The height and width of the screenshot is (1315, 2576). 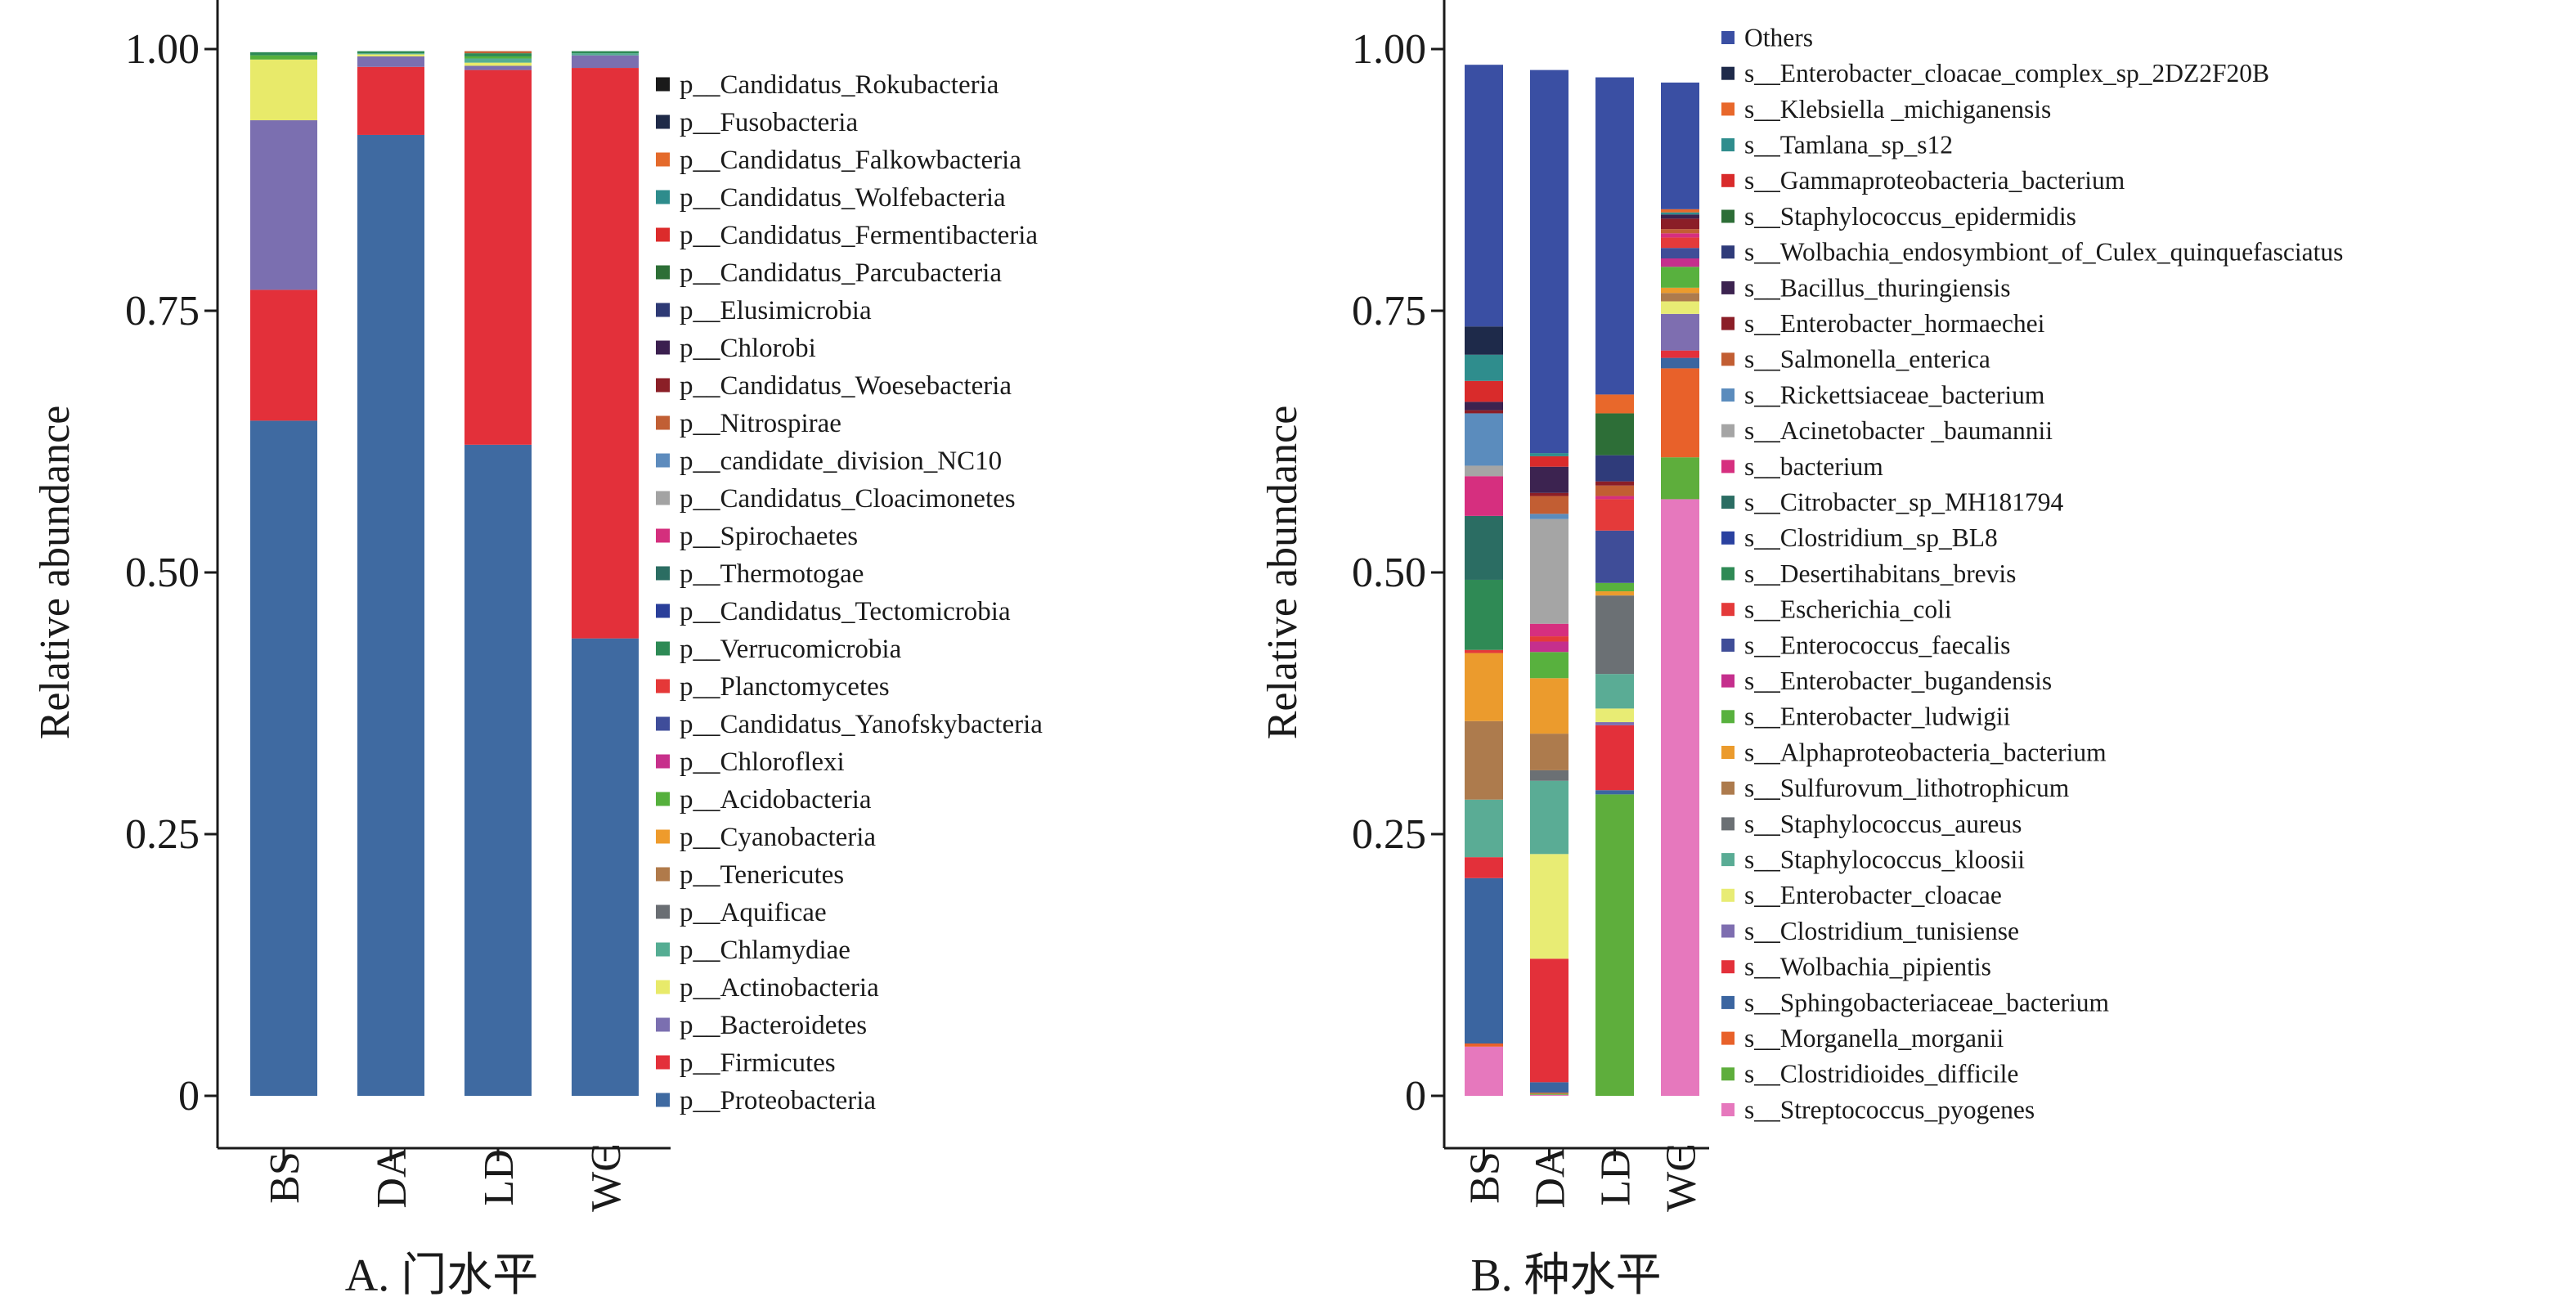 What do you see at coordinates (859, 235) in the screenshot?
I see `legend-label: p__Candidatus_Fermentibacteria` at bounding box center [859, 235].